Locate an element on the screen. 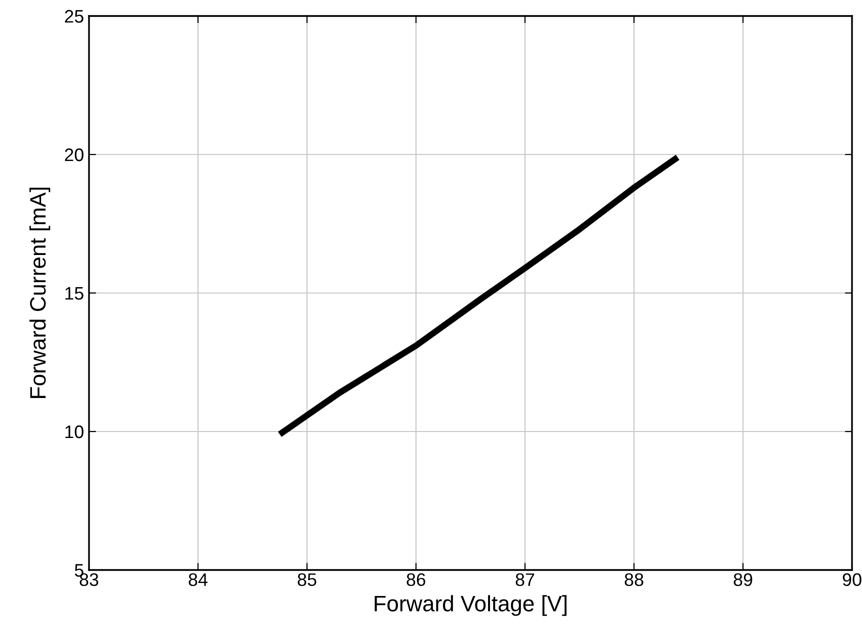 The height and width of the screenshot is (636, 862). y-tick-label: 25 is located at coordinates (74, 16).